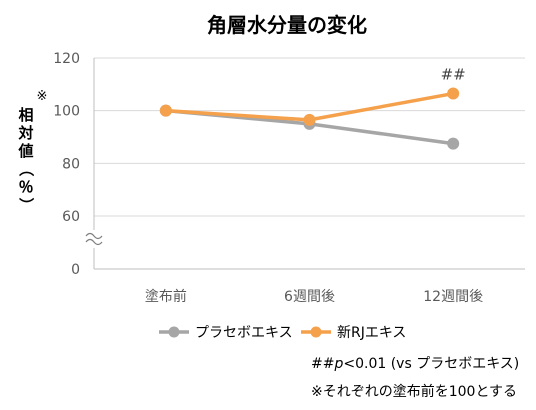 The width and height of the screenshot is (536, 410). I want to click on y-axis-label-char: ％, so click(25, 187).